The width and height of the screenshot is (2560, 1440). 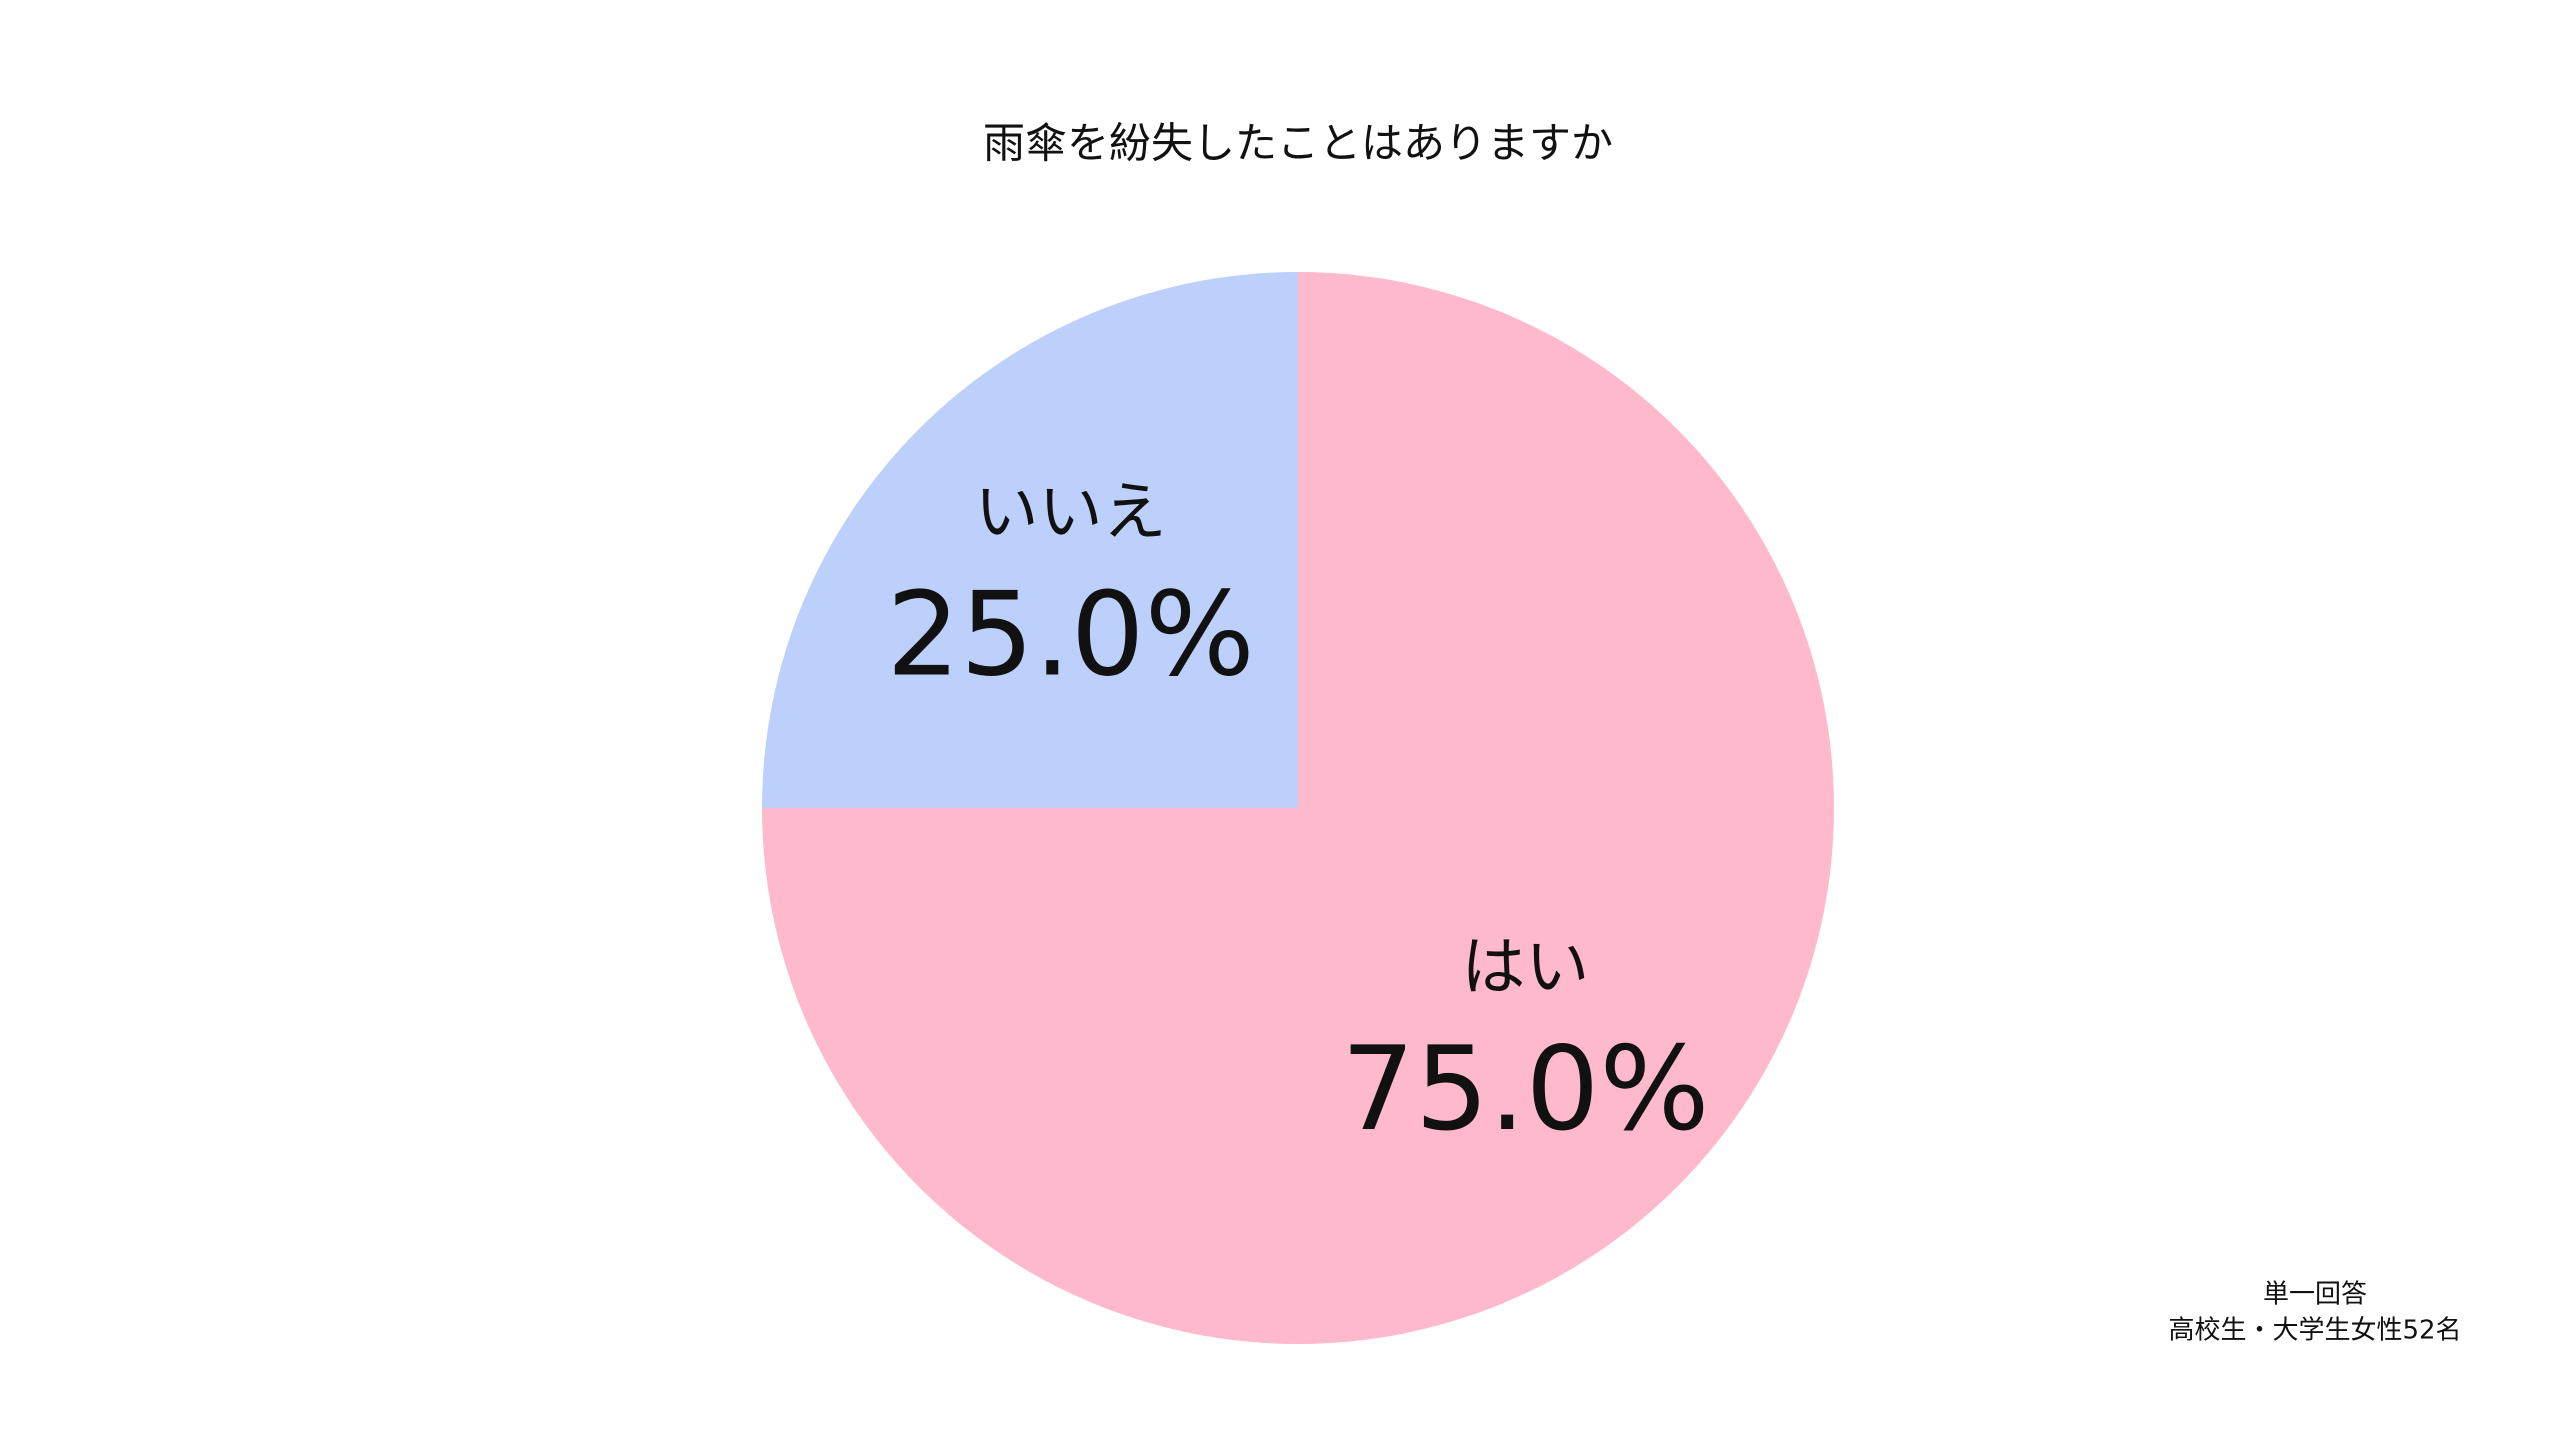 I want to click on note: 単一回答, so click(x=2315, y=1295).